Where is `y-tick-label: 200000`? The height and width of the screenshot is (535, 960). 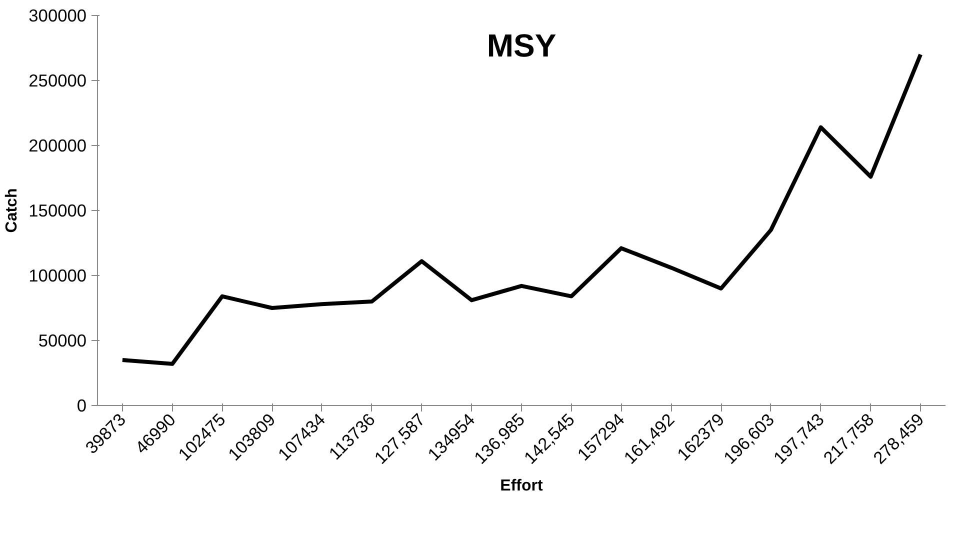 y-tick-label: 200000 is located at coordinates (57, 146).